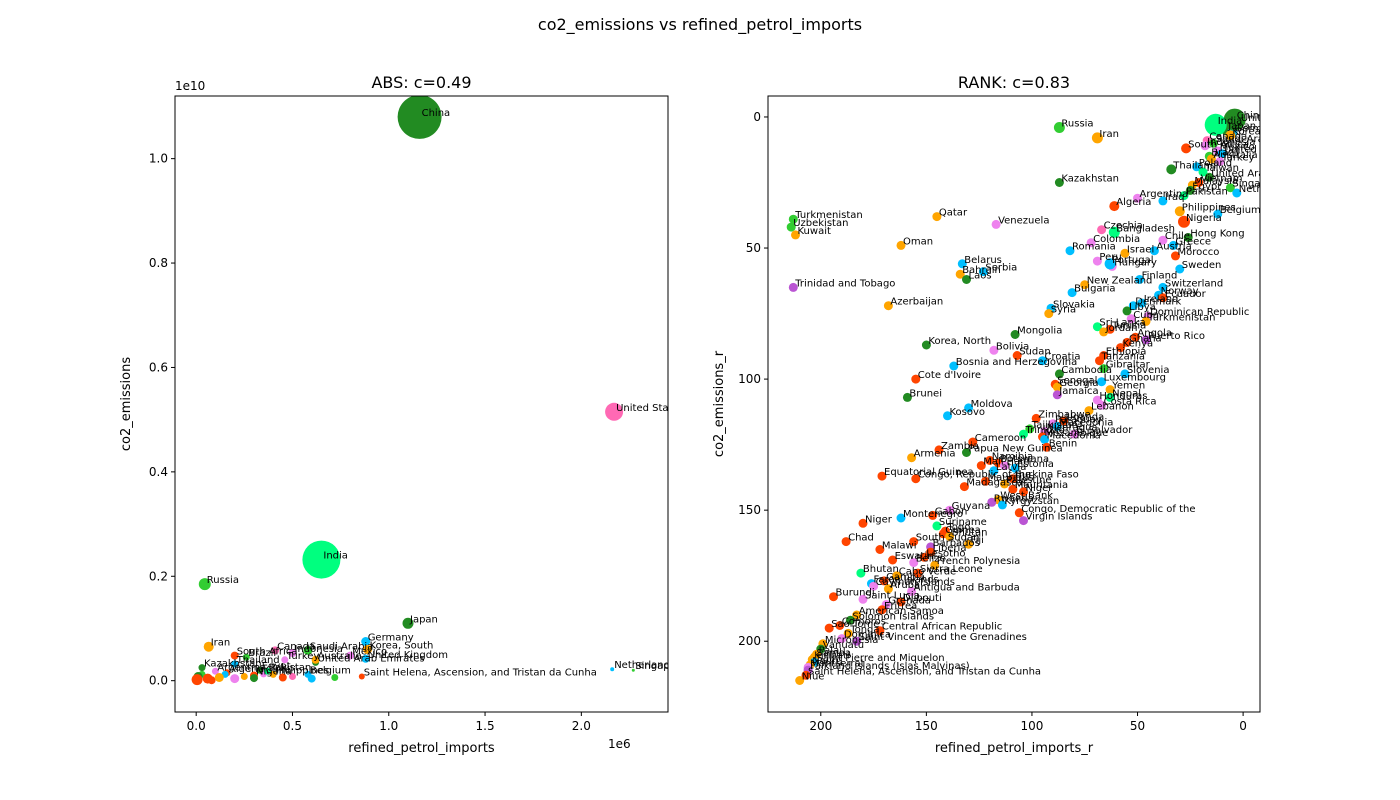  What do you see at coordinates (1216, 181) in the screenshot?
I see `rank-point-label: Malaysia` at bounding box center [1216, 181].